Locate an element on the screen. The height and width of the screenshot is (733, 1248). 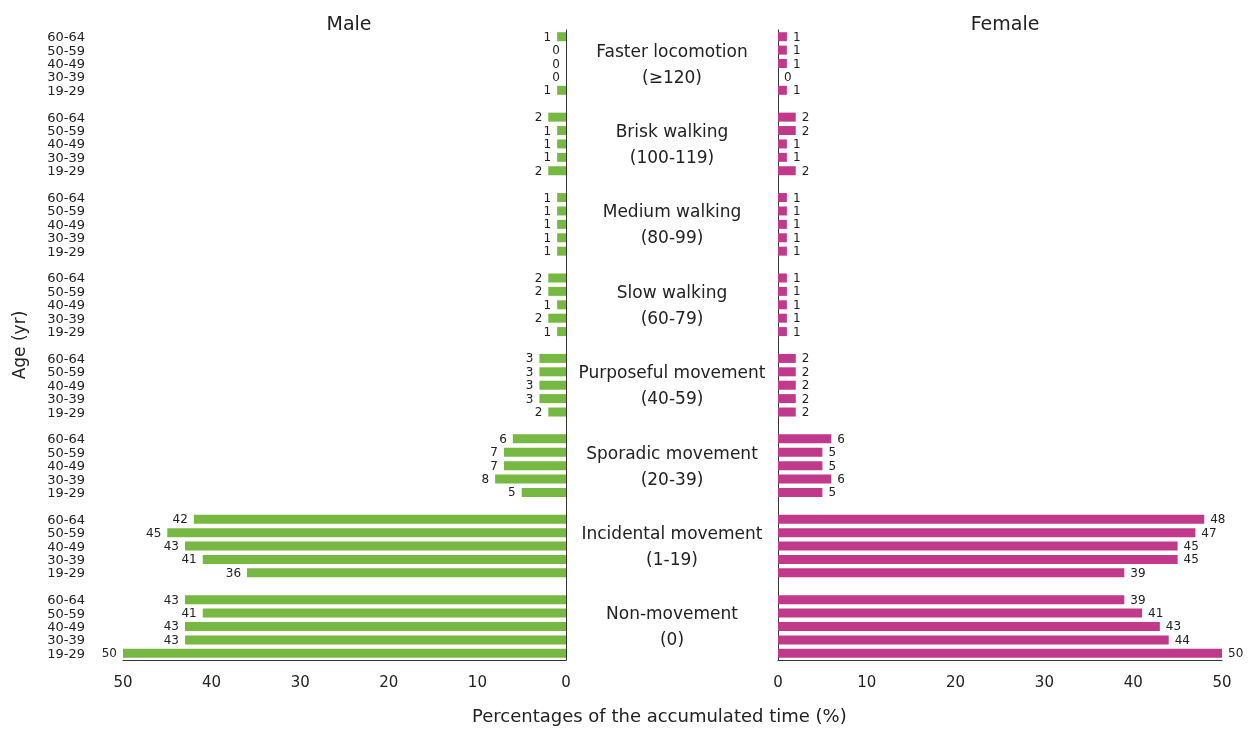
data-label: 8 is located at coordinates (485, 479).